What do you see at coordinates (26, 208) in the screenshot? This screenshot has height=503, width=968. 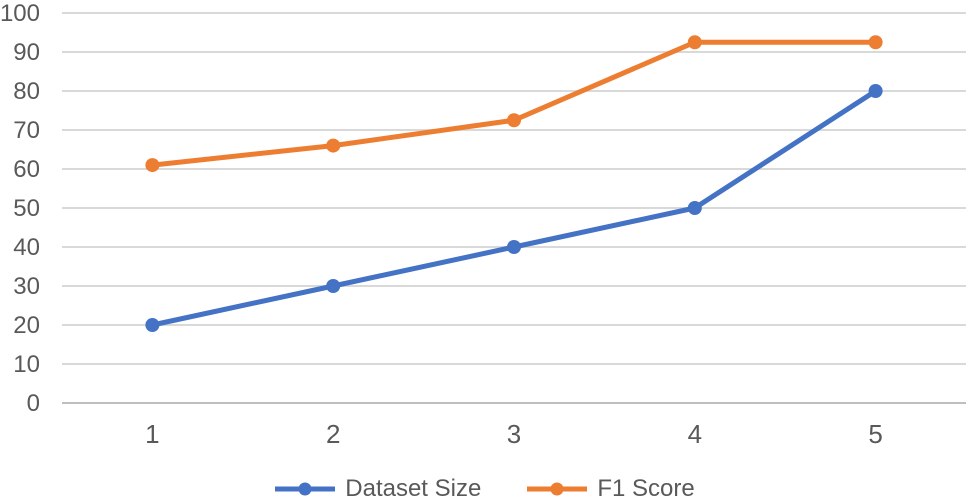 I see `y-tick-label: 50` at bounding box center [26, 208].